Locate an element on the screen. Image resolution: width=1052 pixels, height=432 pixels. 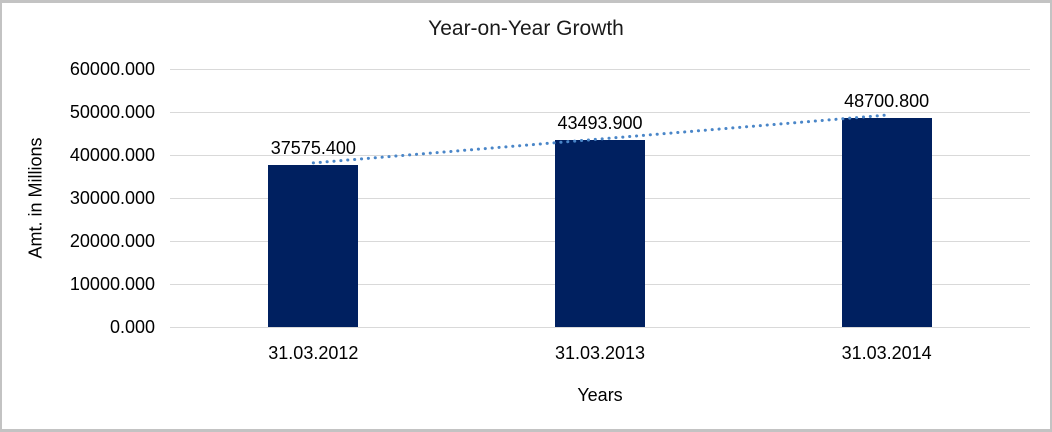
trendline is located at coordinates (600, 139).